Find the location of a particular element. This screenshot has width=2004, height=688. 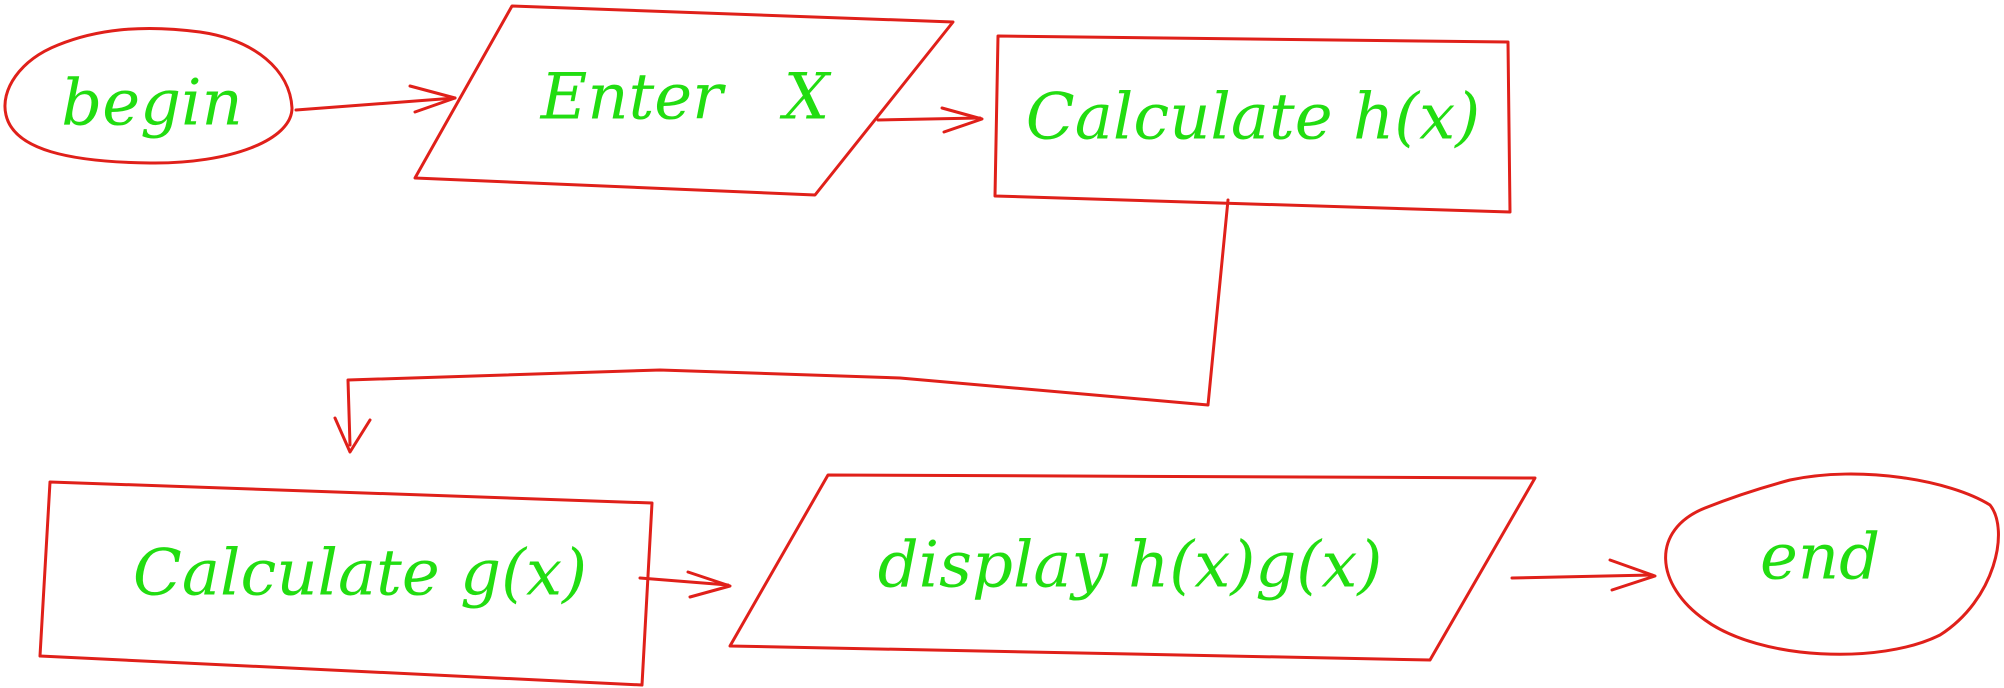

arrow-begin-to-enter is located at coordinates (375, 99).